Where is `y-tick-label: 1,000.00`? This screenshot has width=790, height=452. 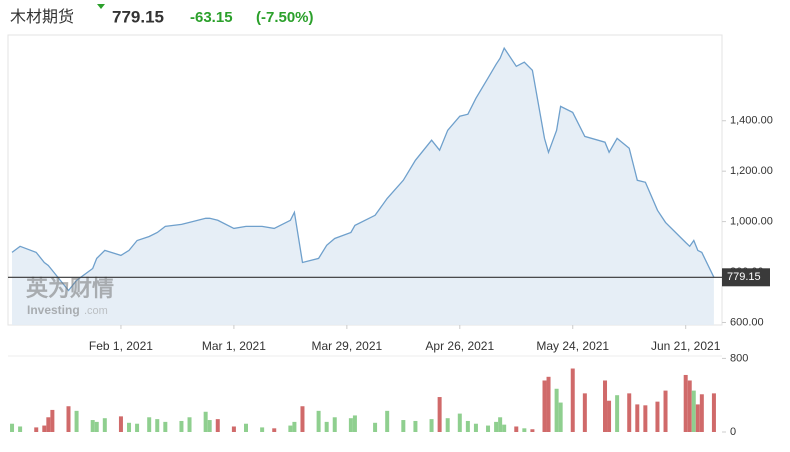
y-tick-label: 1,000.00 is located at coordinates (751, 222).